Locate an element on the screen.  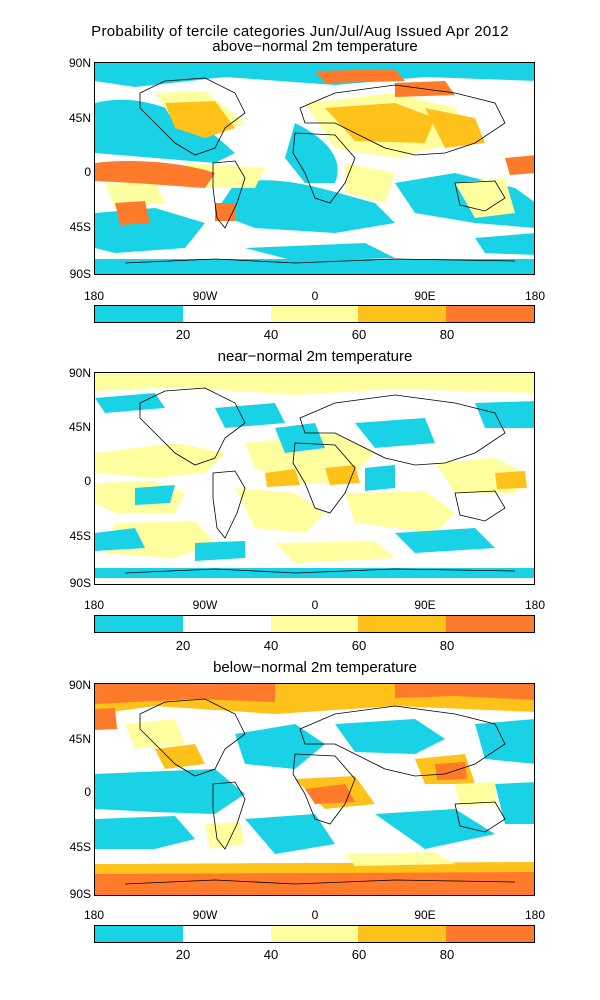
panel-title-below-normal: below−normal 2m temperature is located at coordinates (315, 667).